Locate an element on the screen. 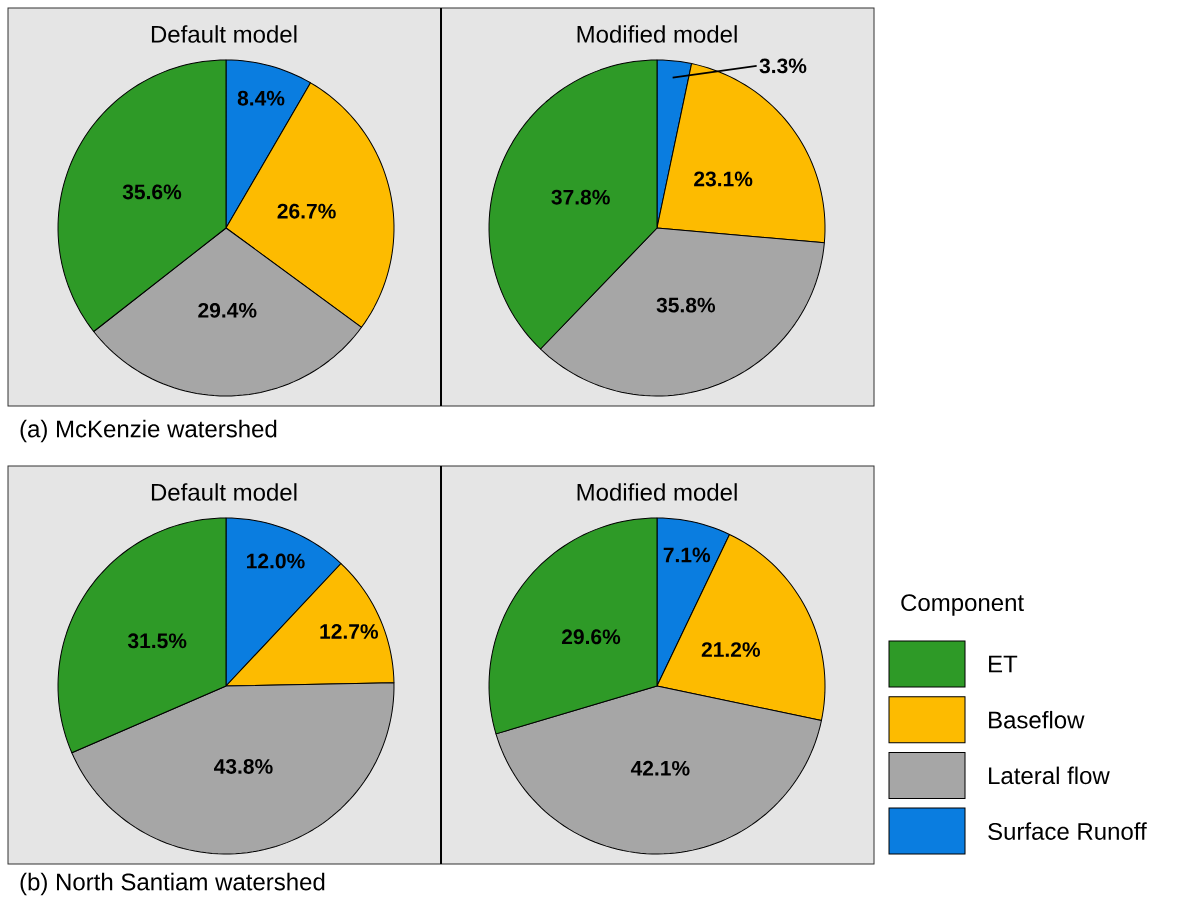 The height and width of the screenshot is (902, 1182). data-label: 23.1% is located at coordinates (723, 179).